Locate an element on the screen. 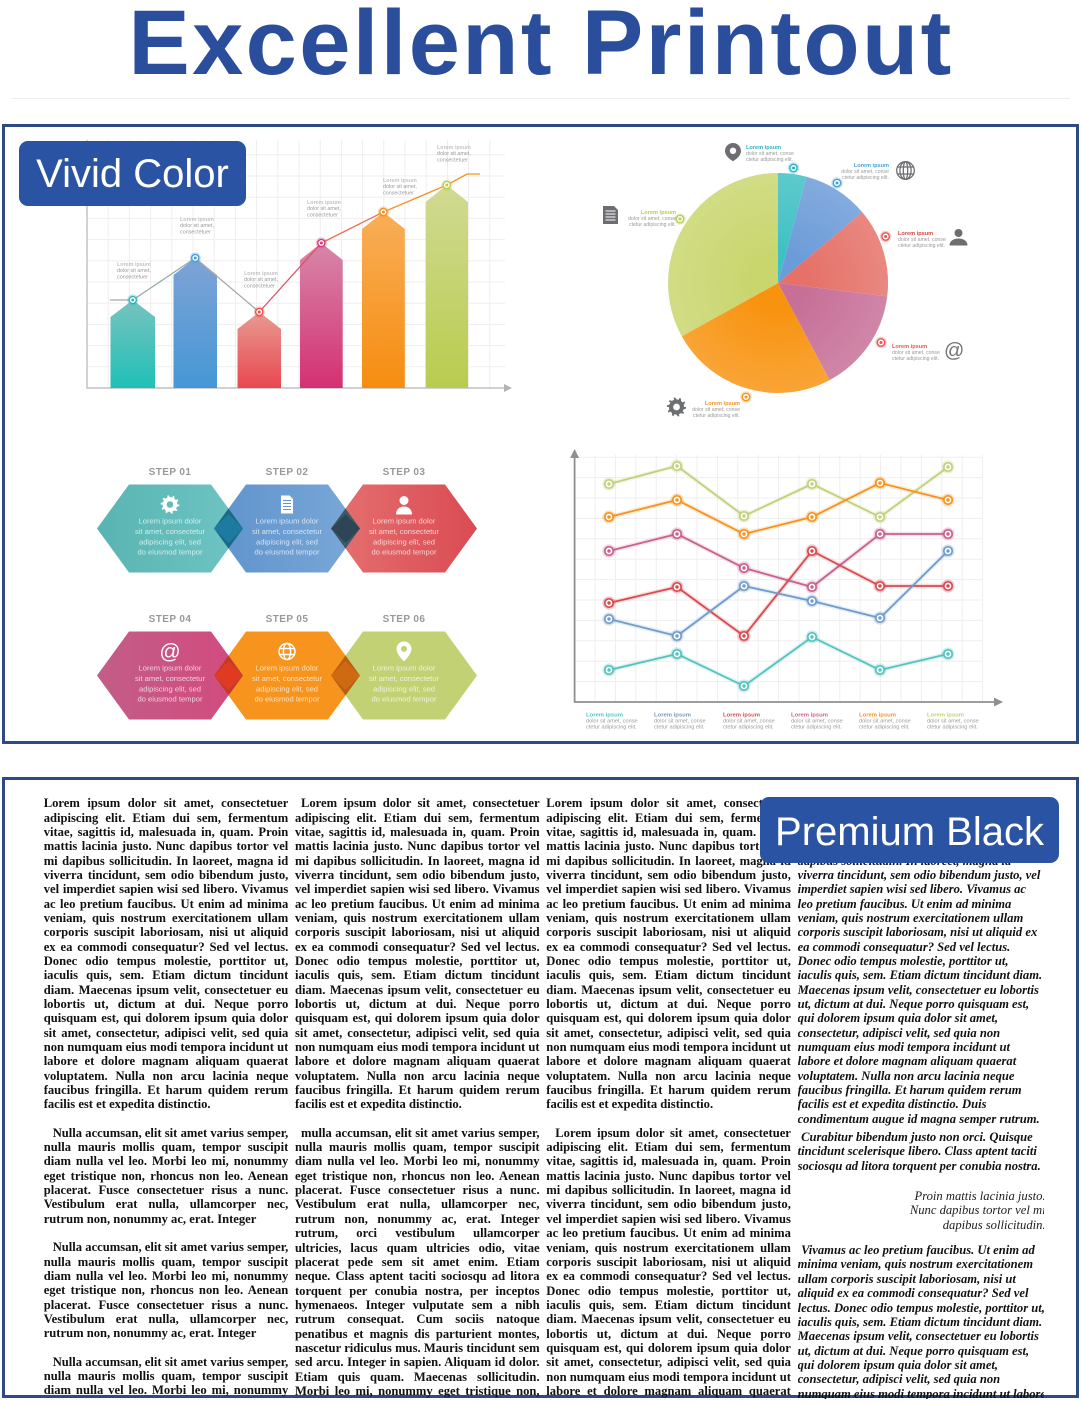  svg-text: STEP 06 is located at coordinates (404, 619).